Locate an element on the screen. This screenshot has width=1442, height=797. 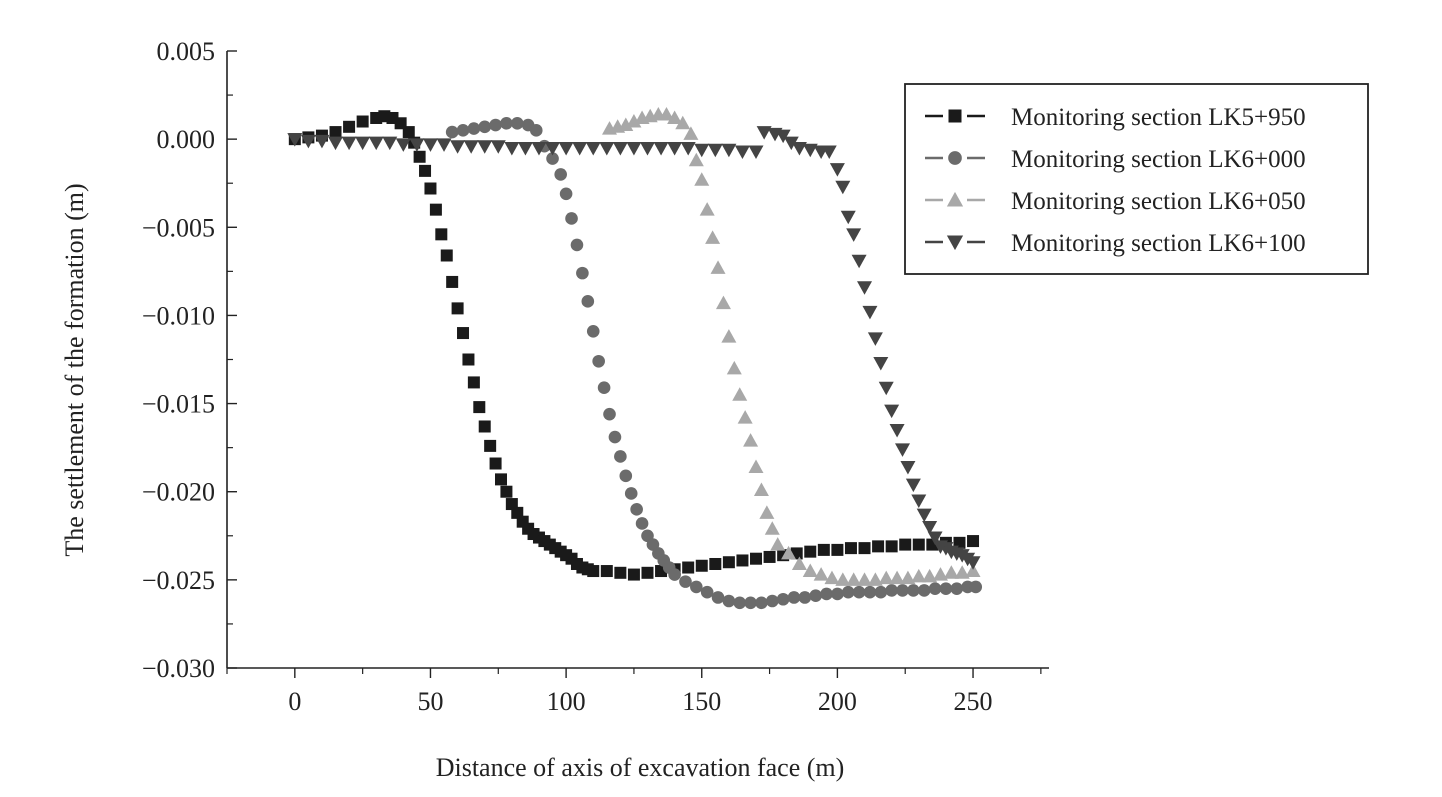
legend-item-lk6-100: Monitoring section LK6+100 is located at coordinates (1115, 243).